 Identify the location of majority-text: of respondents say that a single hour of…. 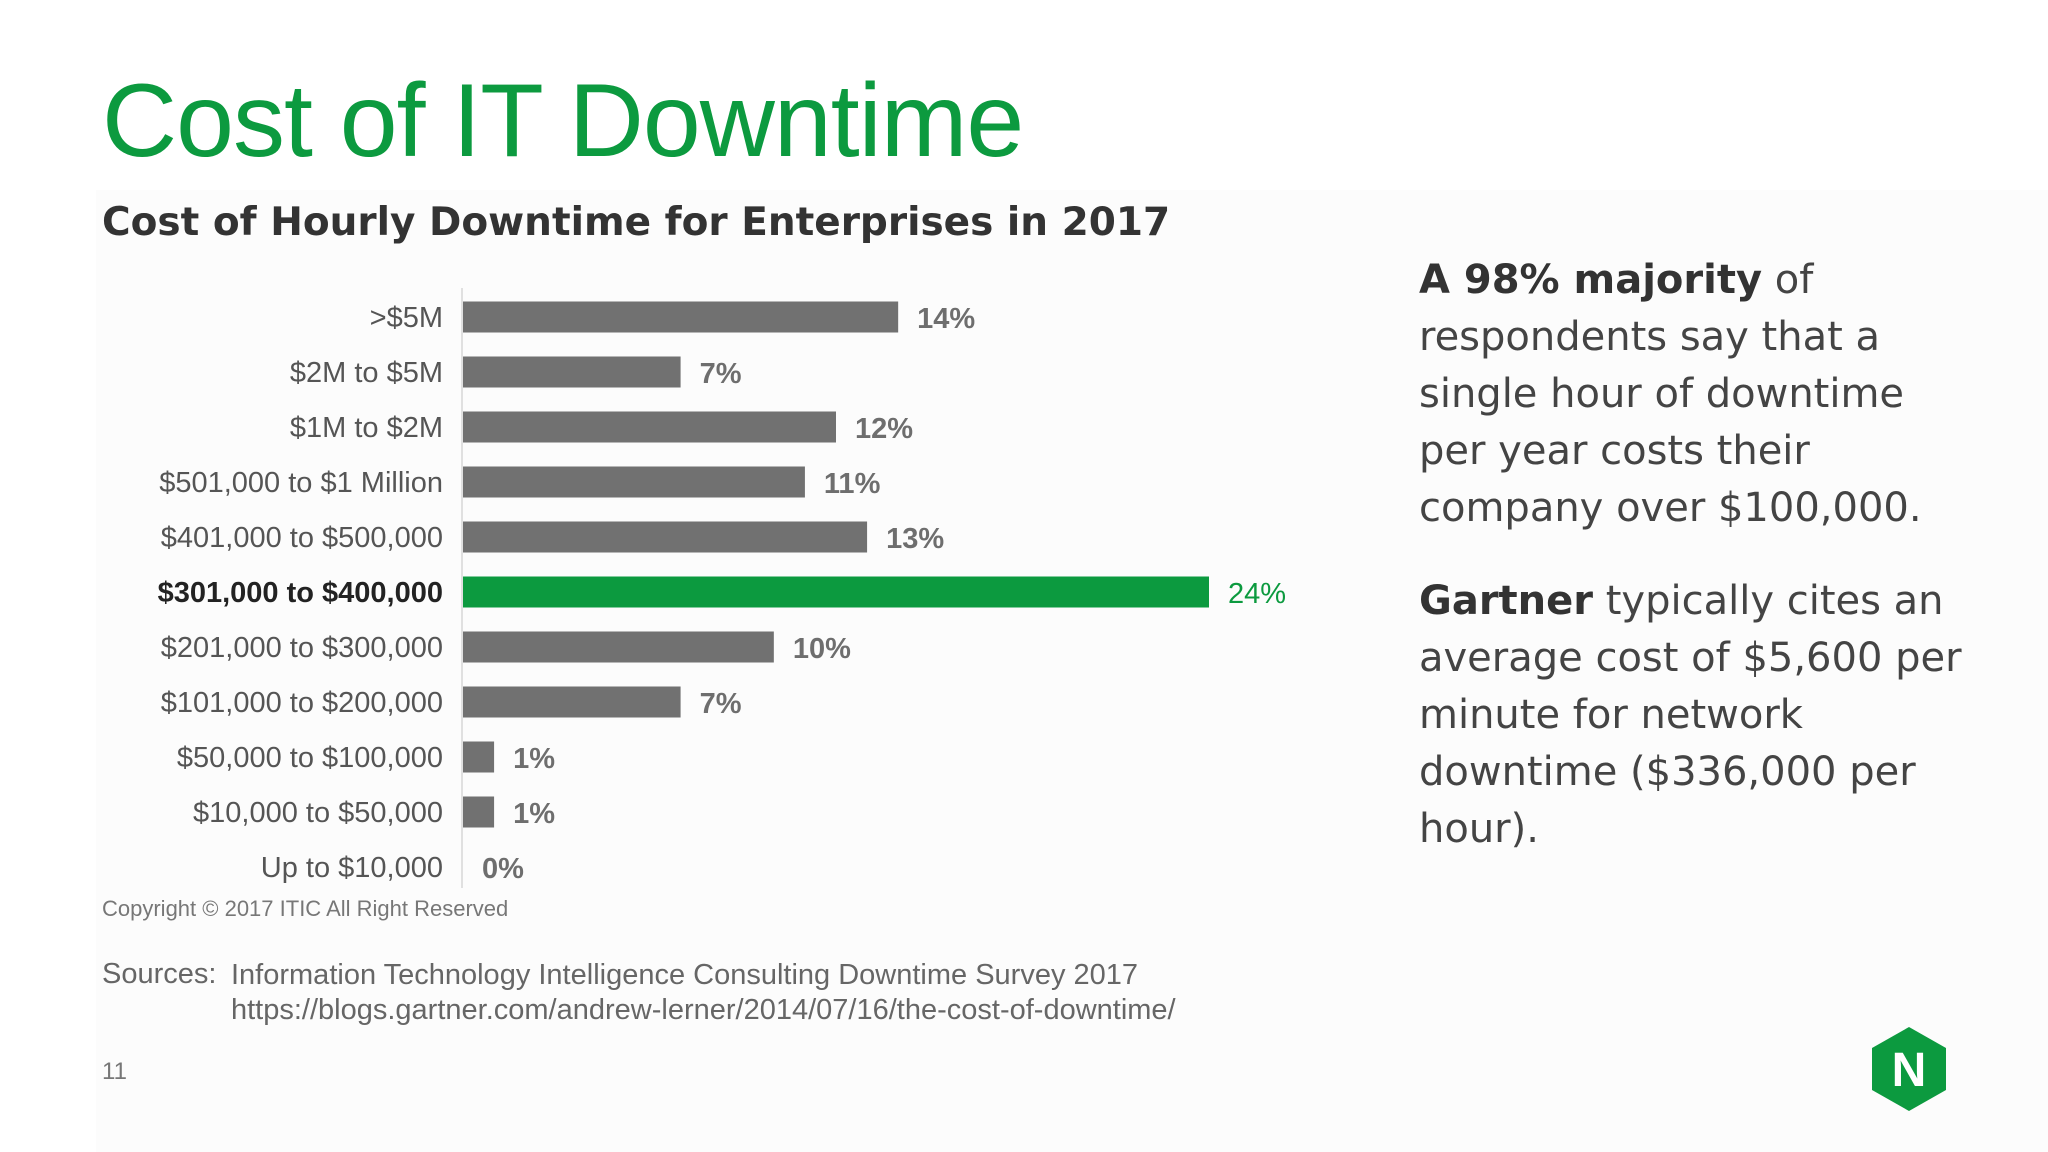
(1670, 394).